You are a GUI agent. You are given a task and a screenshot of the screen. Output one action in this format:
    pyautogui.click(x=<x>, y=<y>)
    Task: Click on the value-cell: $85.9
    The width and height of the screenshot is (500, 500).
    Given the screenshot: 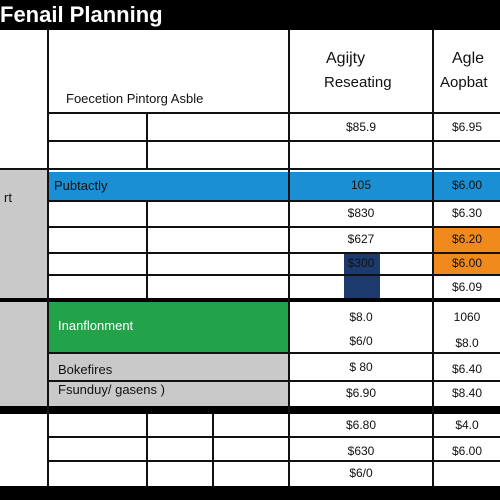 What is the action you would take?
    pyautogui.click(x=361, y=127)
    